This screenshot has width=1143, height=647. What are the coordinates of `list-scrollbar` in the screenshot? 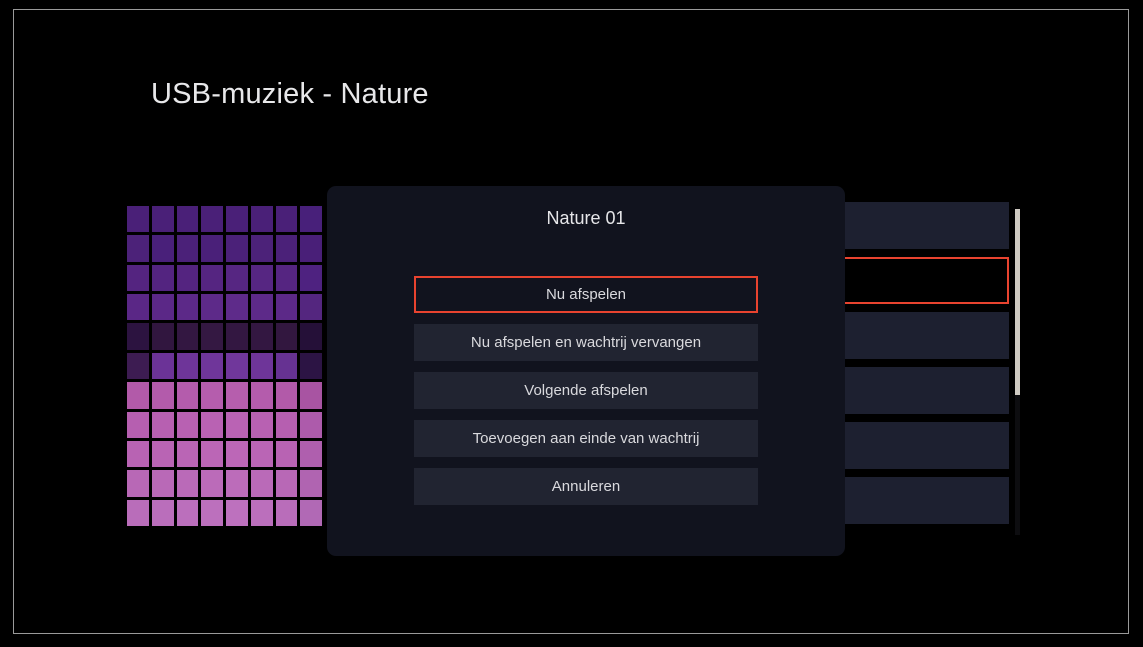 It's located at (1017, 372).